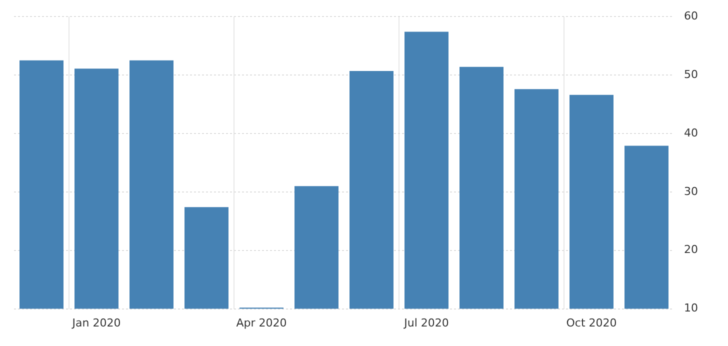 This screenshot has height=346, width=728. Describe the element at coordinates (691, 308) in the screenshot. I see `y-tick-label: 10` at that location.